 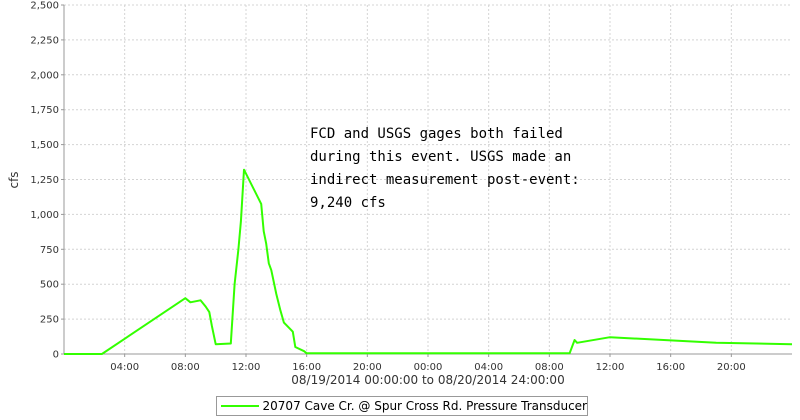 I want to click on y-axis-title: cfs, so click(x=14, y=179).